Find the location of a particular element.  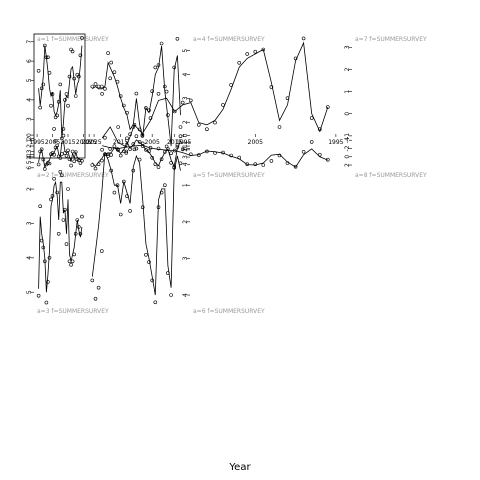

panel-title: a=4 f=SUMMERSURVEY is located at coordinates (229, 39).